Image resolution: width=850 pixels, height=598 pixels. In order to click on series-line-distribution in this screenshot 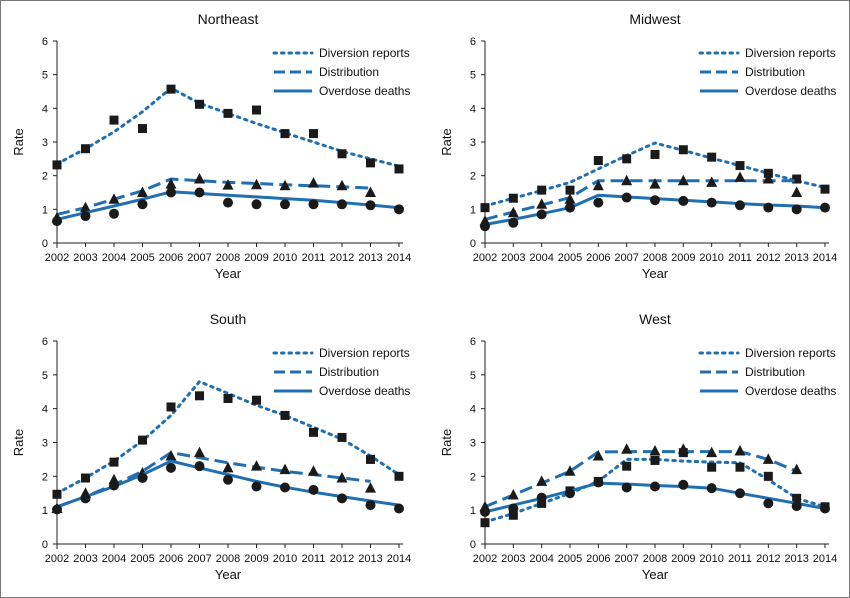, I will do `click(641, 479)`.